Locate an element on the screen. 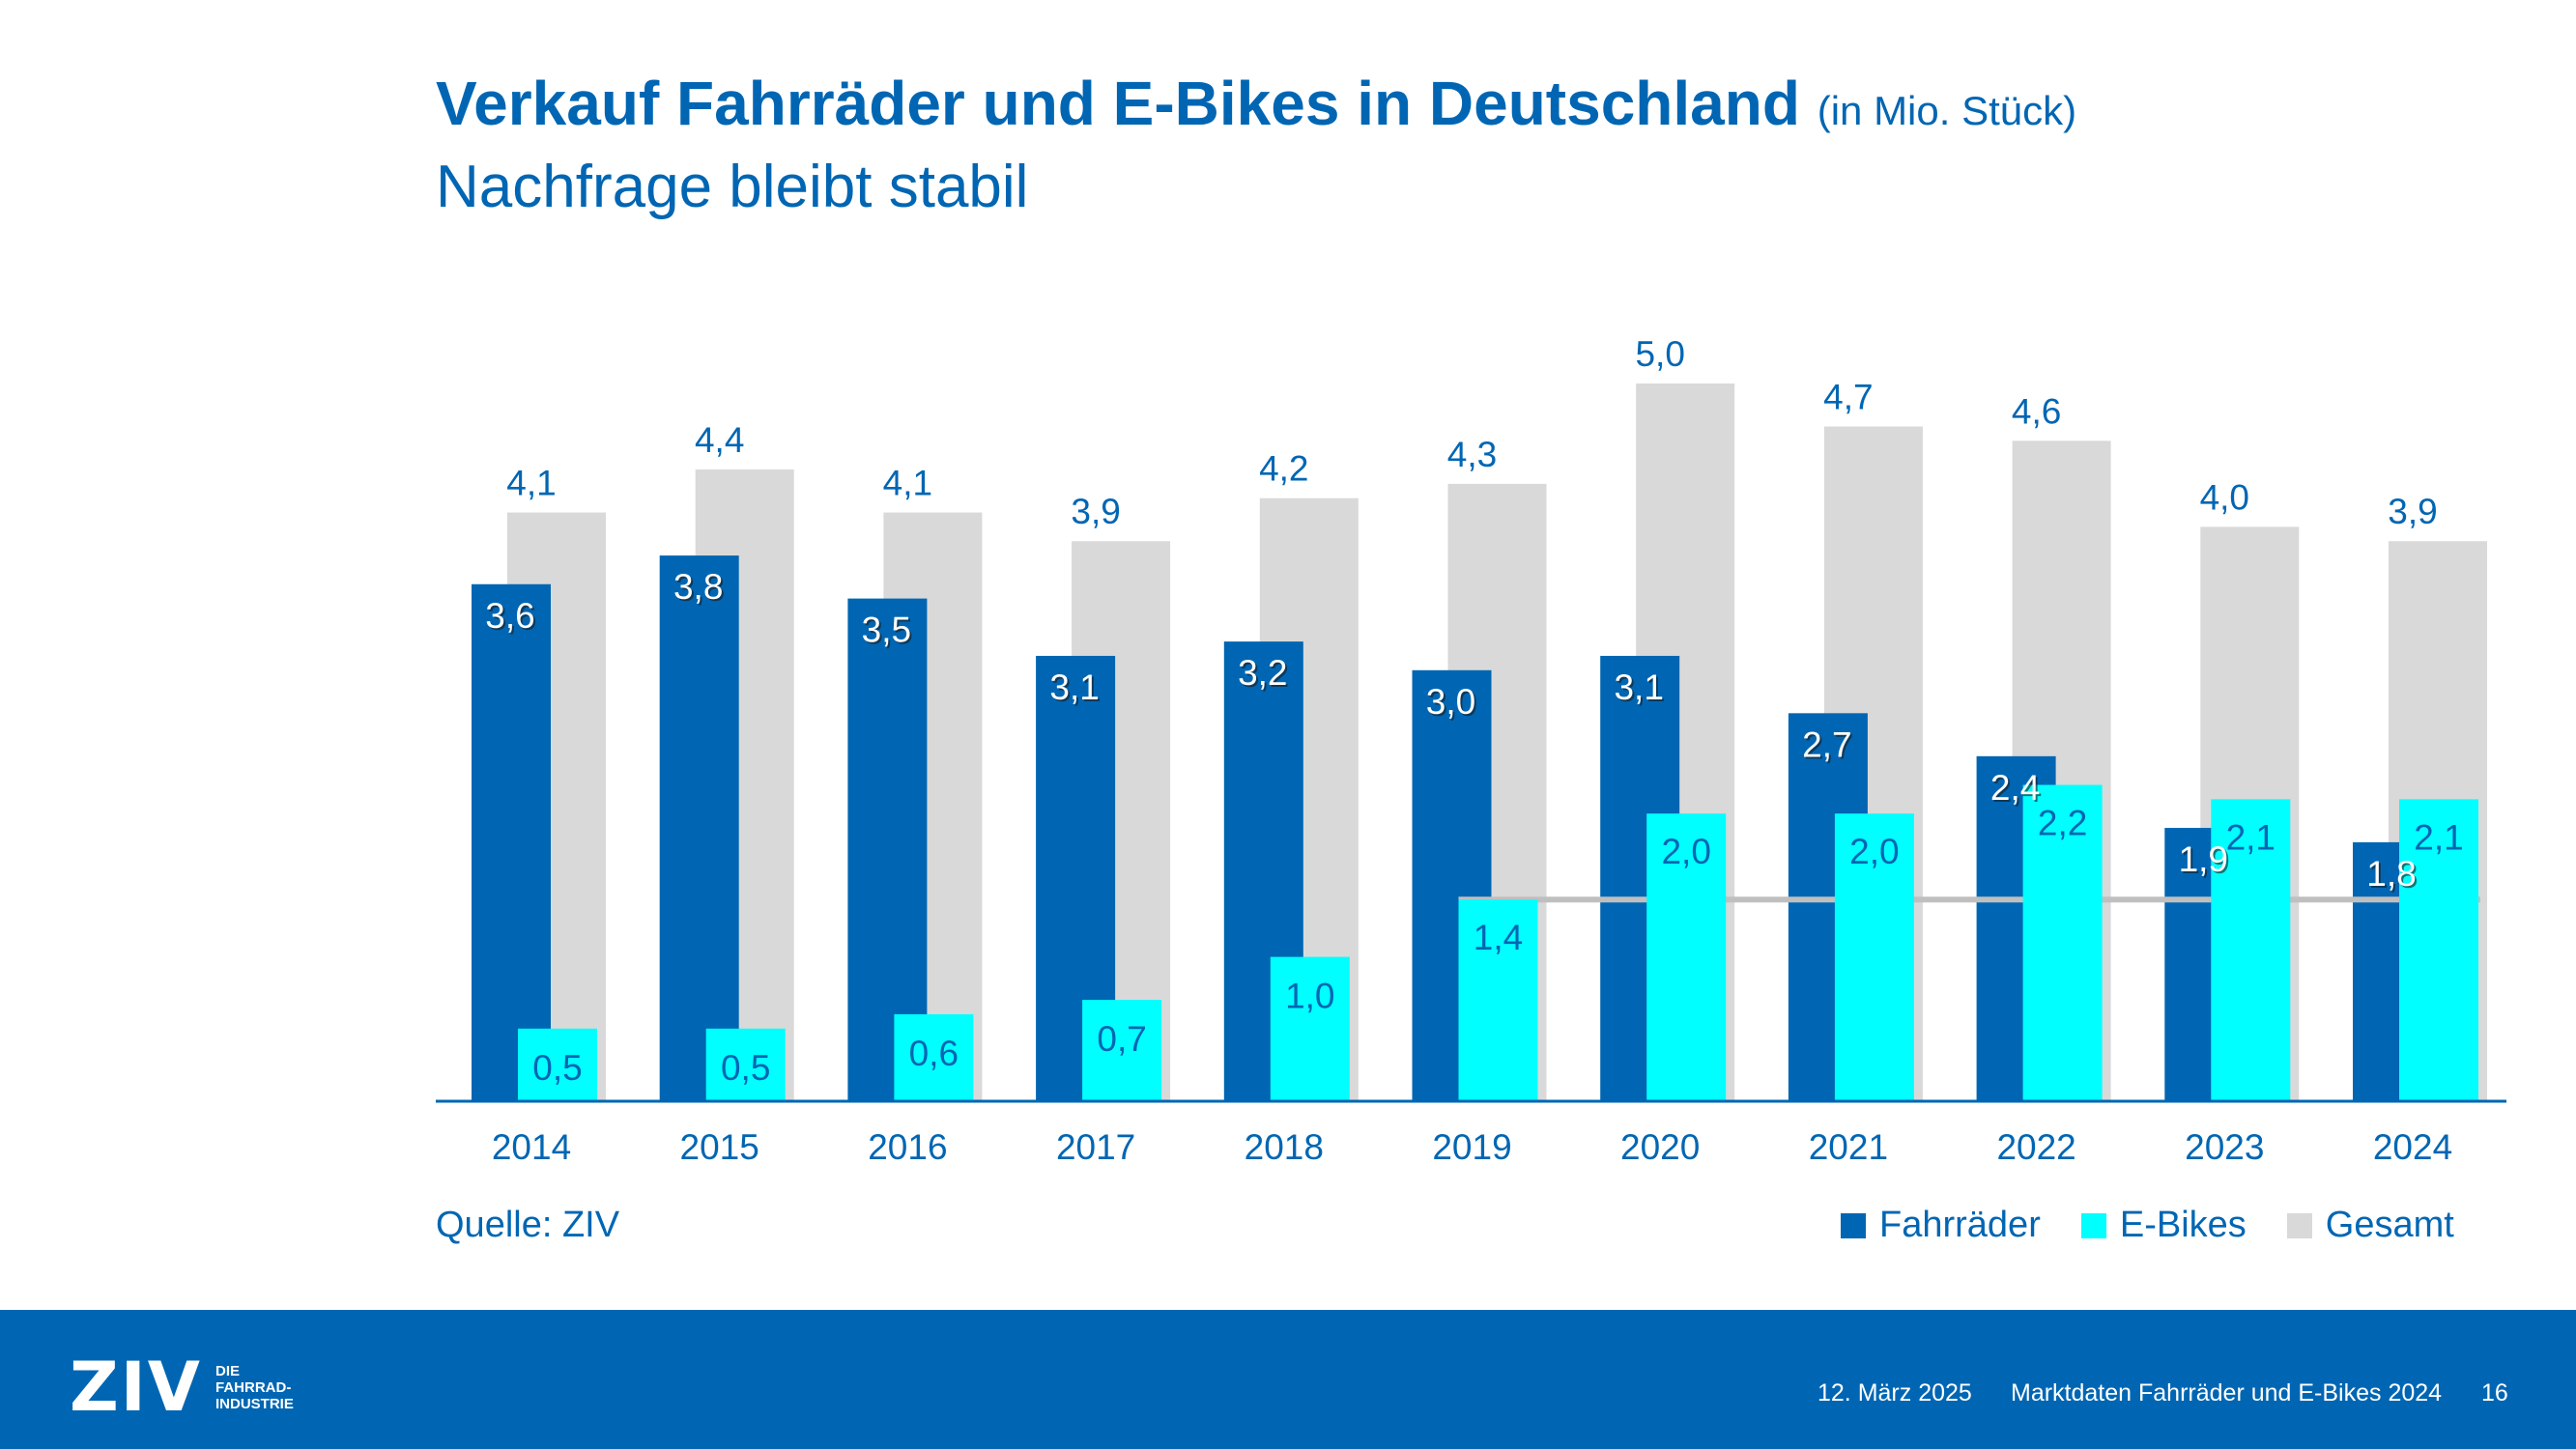 The height and width of the screenshot is (1449, 2576). data-label-fahrraeder: 3,2 is located at coordinates (1262, 673).